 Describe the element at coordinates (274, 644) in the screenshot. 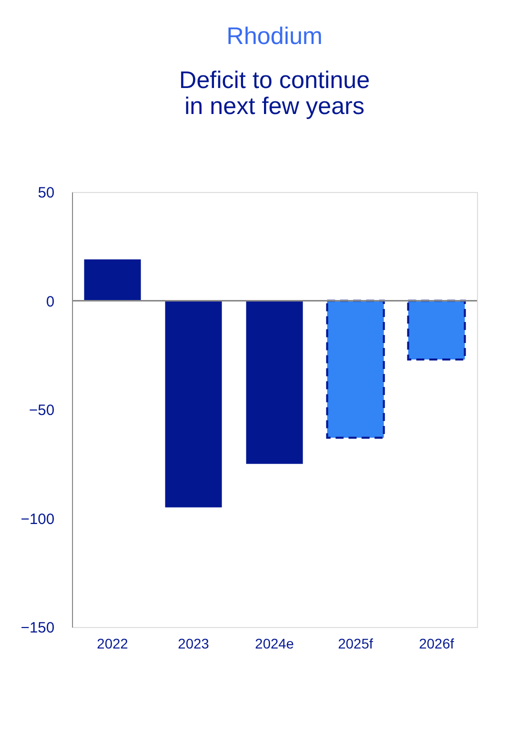

I see `x-tick-label: 2024e` at that location.